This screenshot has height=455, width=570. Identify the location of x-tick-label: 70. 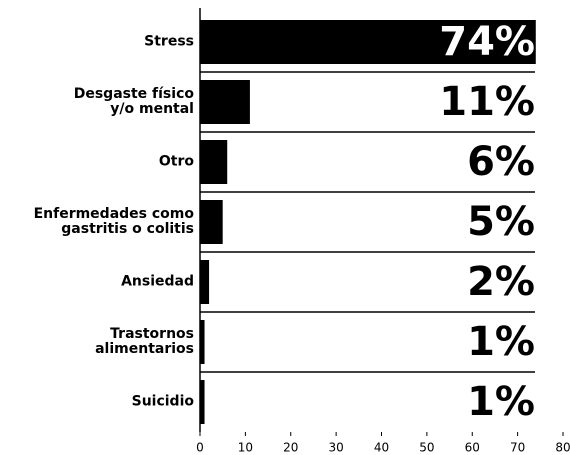
(517, 448).